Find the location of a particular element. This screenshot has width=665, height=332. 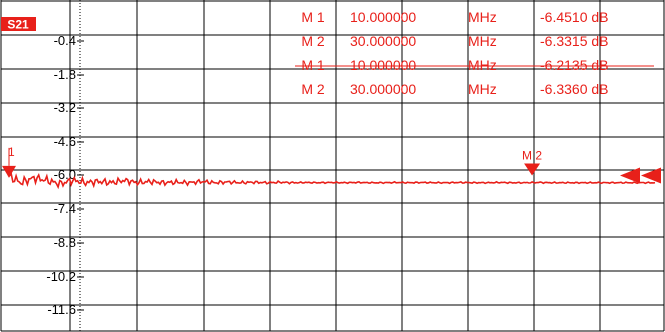

marker-table-row: M 2 30.000000 MHz -6.3315 dB is located at coordinates (454, 41).